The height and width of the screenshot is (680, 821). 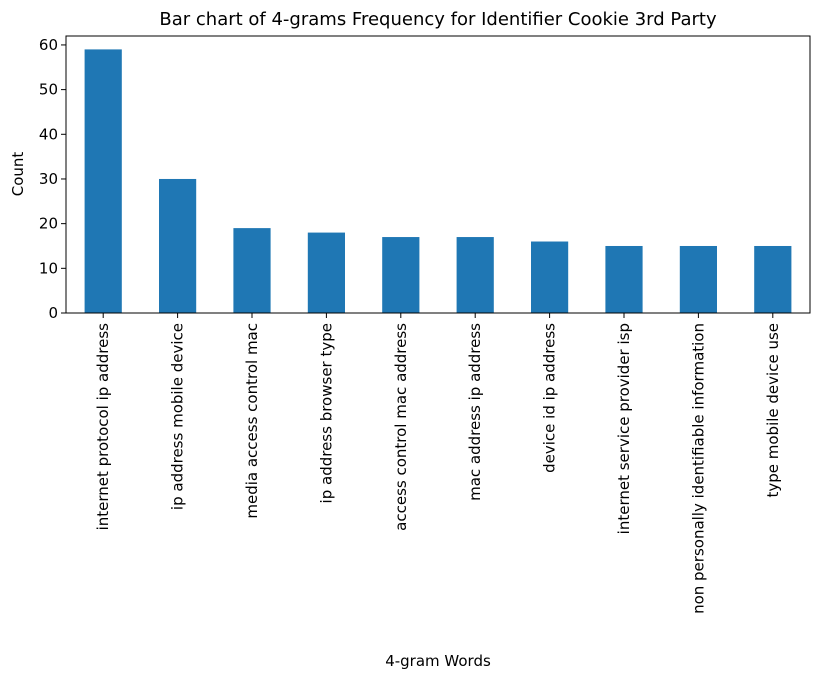 What do you see at coordinates (252, 421) in the screenshot?
I see `x-tick-label-2: media access control mac` at bounding box center [252, 421].